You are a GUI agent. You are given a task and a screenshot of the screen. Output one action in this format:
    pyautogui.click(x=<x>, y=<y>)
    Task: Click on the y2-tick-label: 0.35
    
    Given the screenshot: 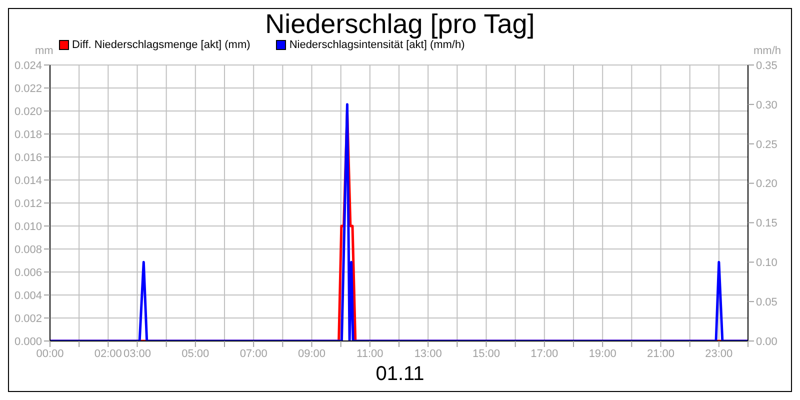 What is the action you would take?
    pyautogui.click(x=767, y=66)
    